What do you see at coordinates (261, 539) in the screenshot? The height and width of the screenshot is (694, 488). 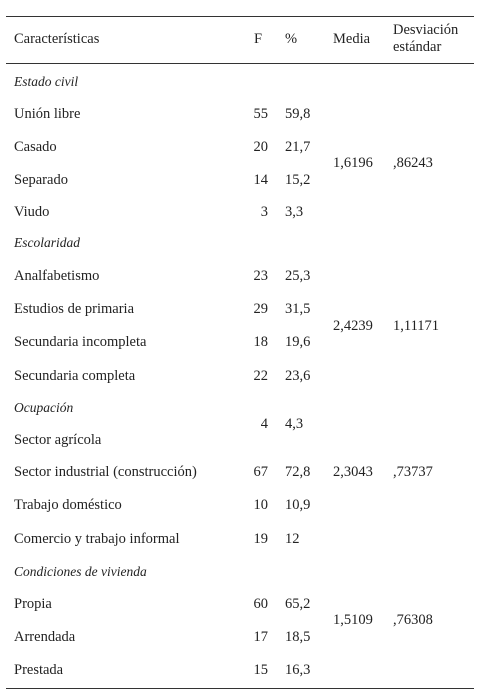 I see `freq-cell: 19` at bounding box center [261, 539].